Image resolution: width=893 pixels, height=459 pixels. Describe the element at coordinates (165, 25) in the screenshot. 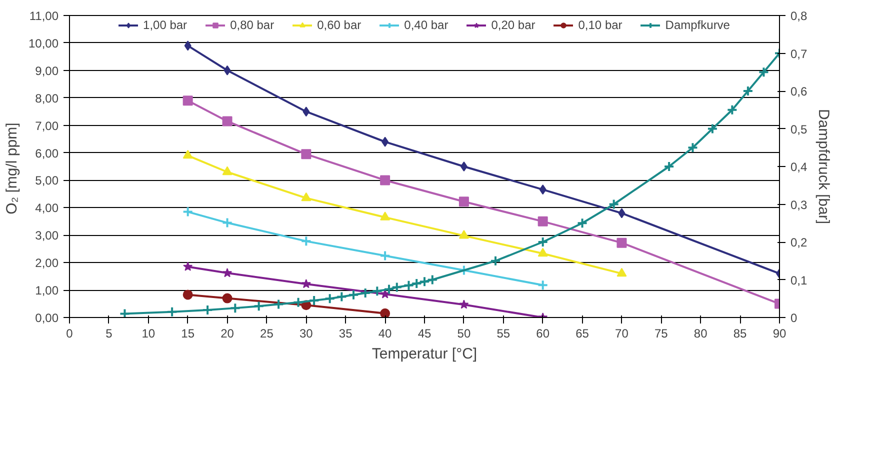

I see `legend-label: 1,00 bar` at that location.